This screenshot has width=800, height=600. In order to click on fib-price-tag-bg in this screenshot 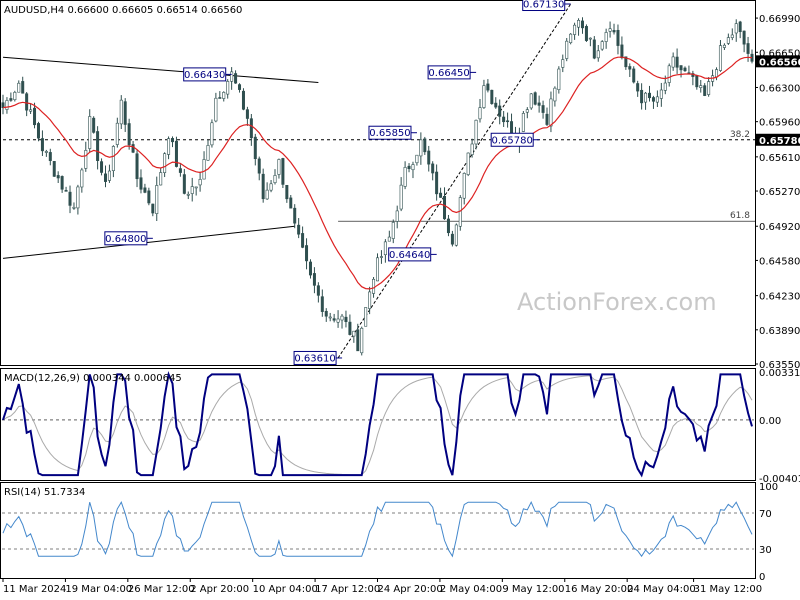, I will do `click(778, 139)`.